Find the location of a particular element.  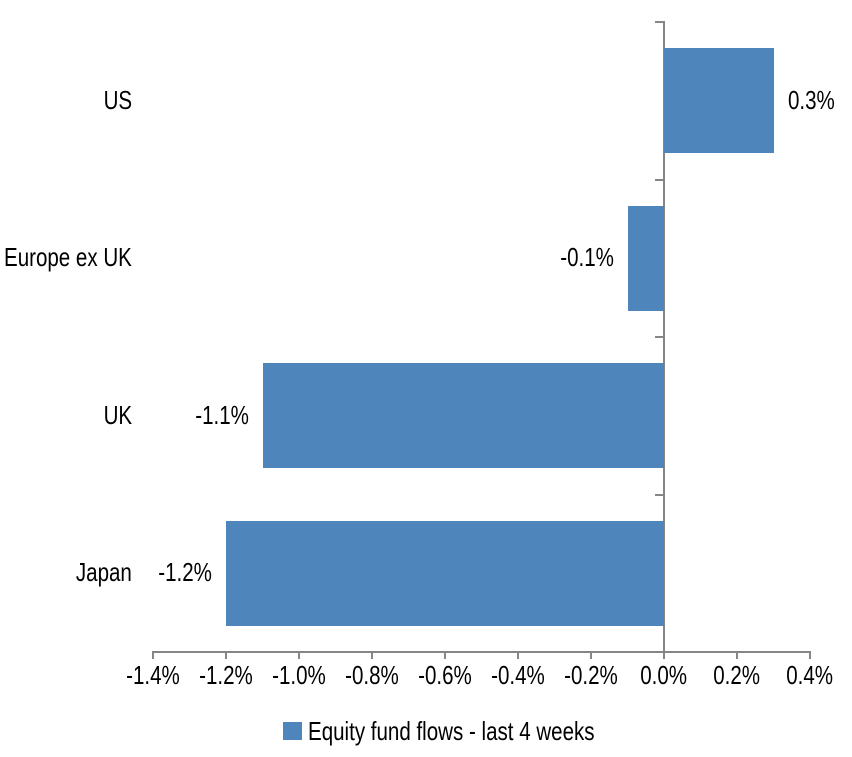

bar-japan is located at coordinates (445, 573).